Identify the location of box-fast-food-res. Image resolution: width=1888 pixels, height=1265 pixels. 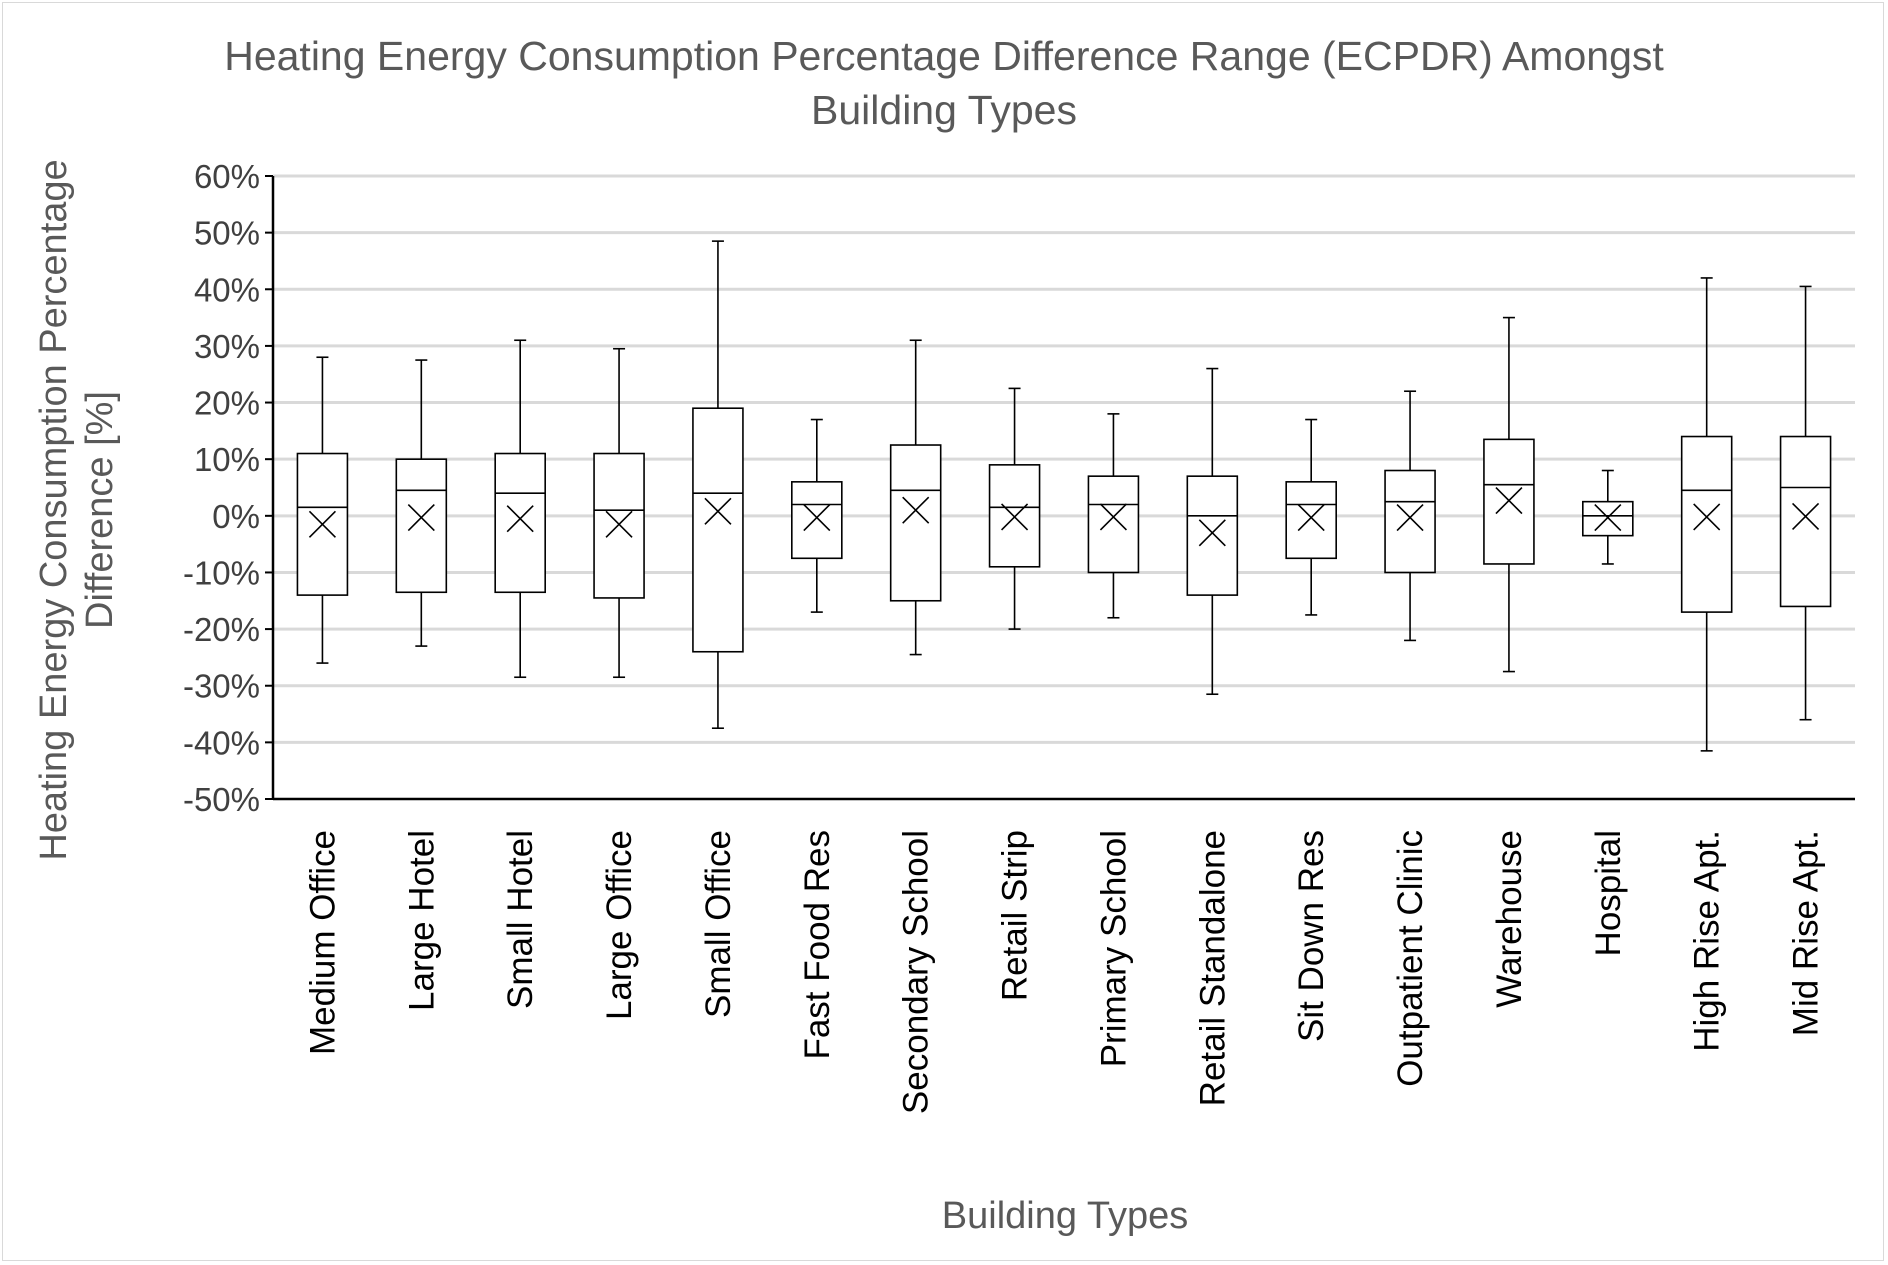
(817, 515).